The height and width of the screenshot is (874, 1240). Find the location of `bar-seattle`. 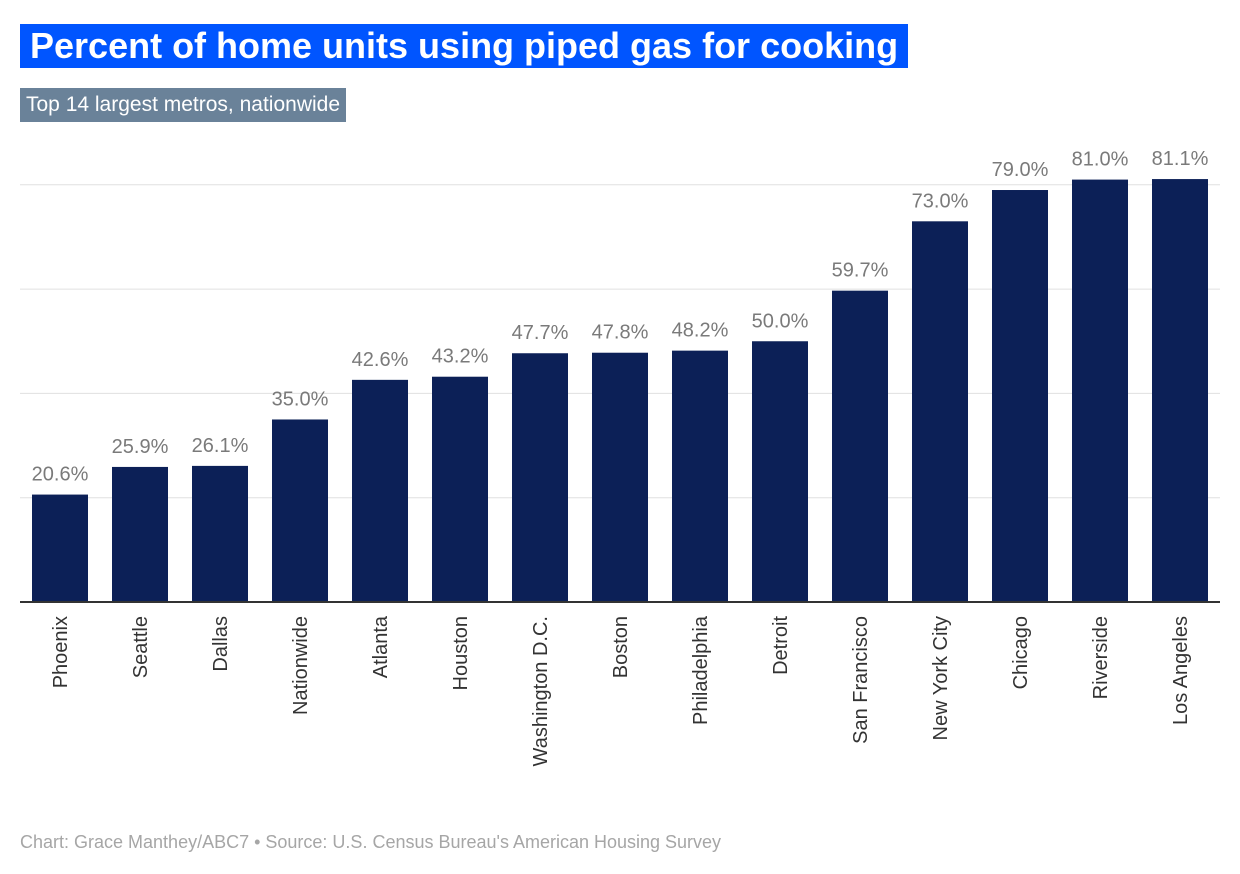

bar-seattle is located at coordinates (140, 534).